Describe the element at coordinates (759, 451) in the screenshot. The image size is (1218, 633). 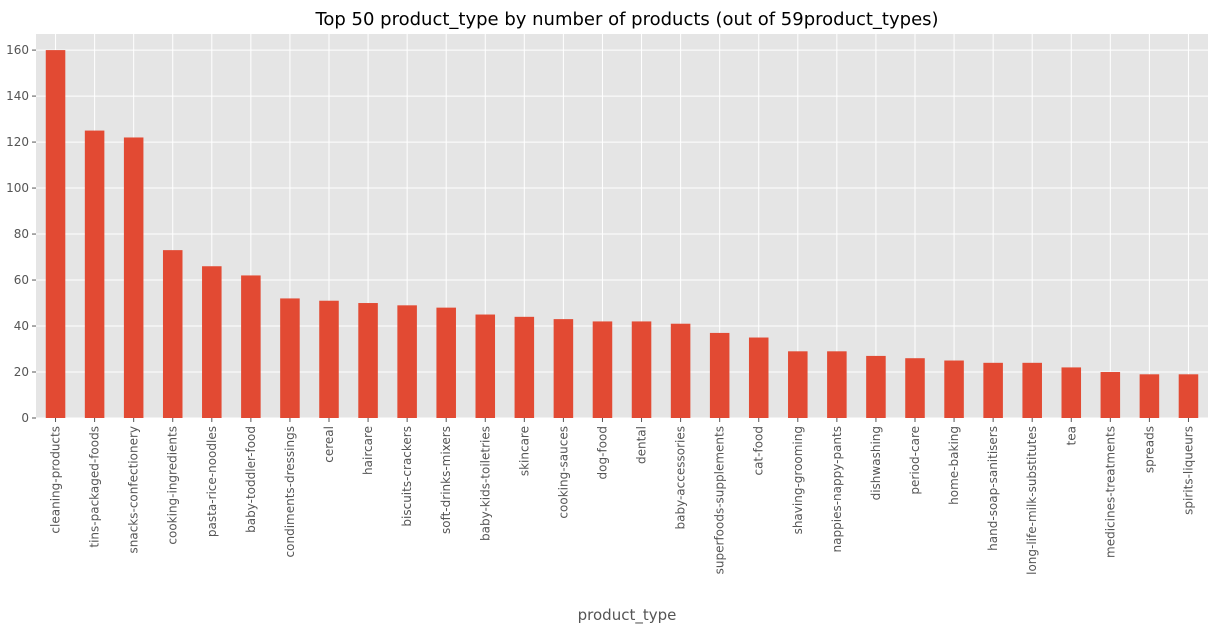
I see `x-tick-label: cat-food` at that location.